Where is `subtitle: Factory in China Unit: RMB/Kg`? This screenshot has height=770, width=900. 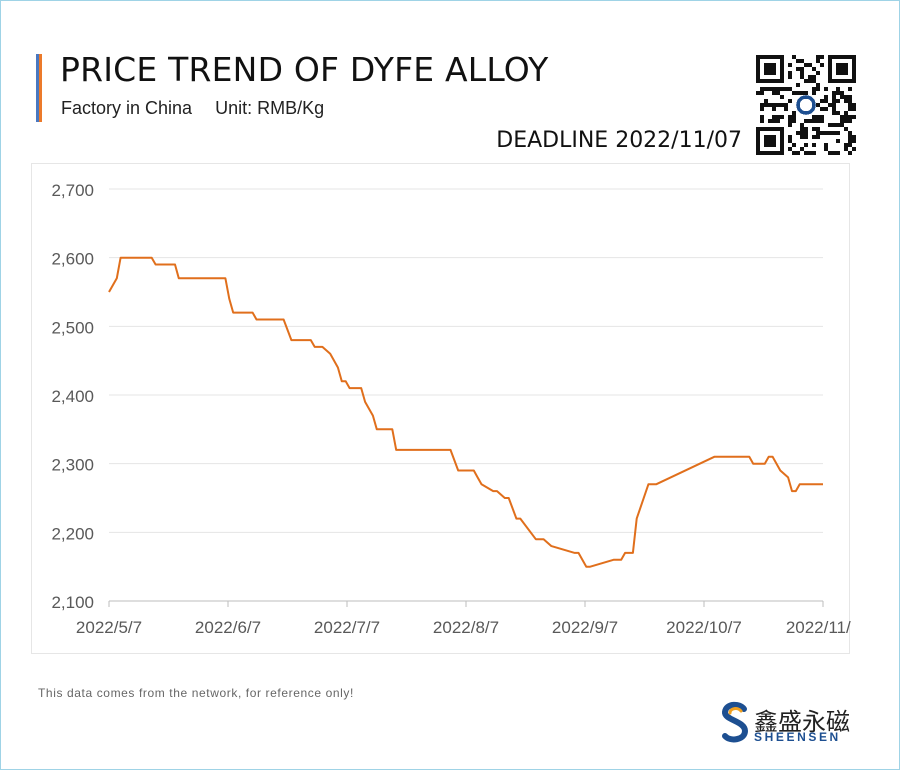 subtitle: Factory in China Unit: RMB/Kg is located at coordinates (192, 108).